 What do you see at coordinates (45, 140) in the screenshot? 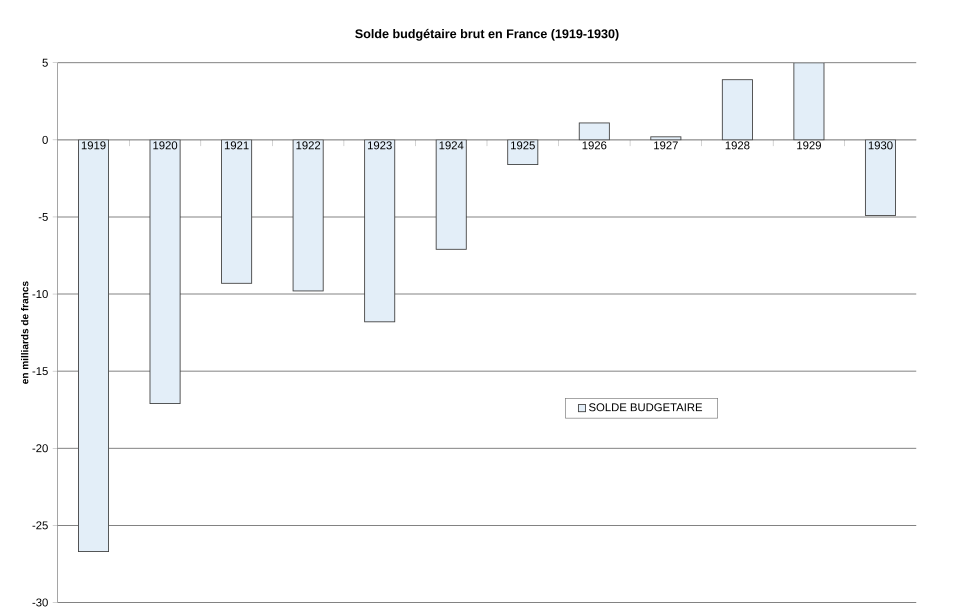
I see `y-tick-label: 0` at bounding box center [45, 140].